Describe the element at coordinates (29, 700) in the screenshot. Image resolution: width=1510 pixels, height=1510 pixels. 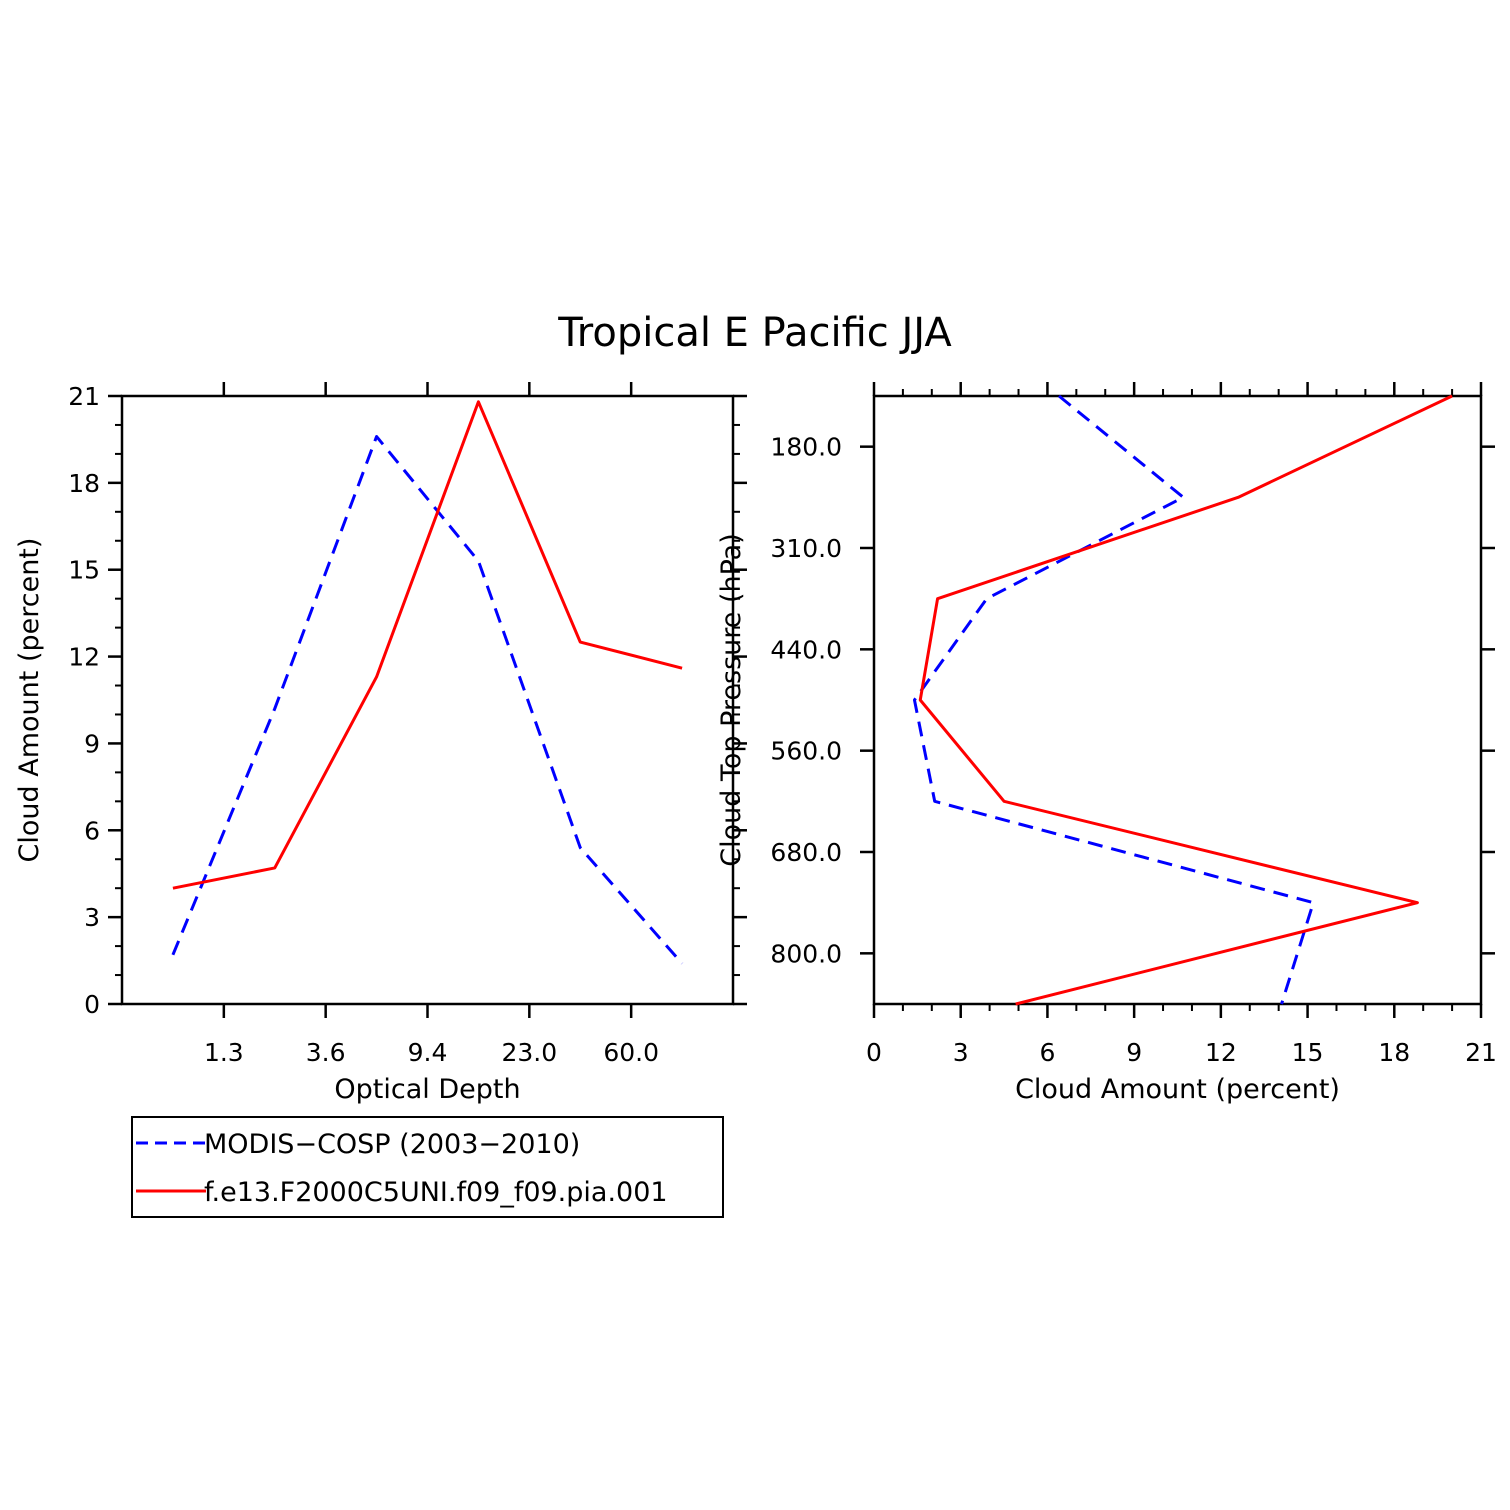
I see `y-axis-label: Cloud Amount (percent)` at that location.